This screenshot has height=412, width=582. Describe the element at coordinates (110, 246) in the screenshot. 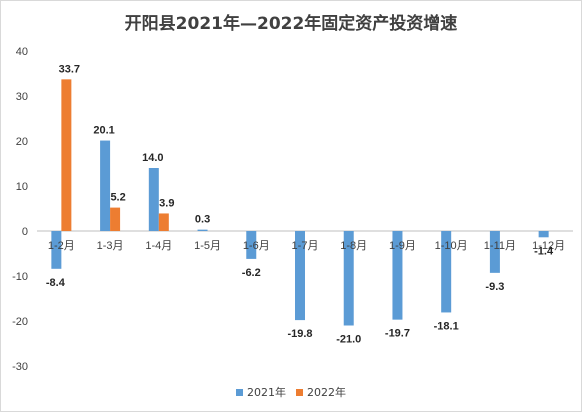

I see `category-label: 1-3月` at that location.